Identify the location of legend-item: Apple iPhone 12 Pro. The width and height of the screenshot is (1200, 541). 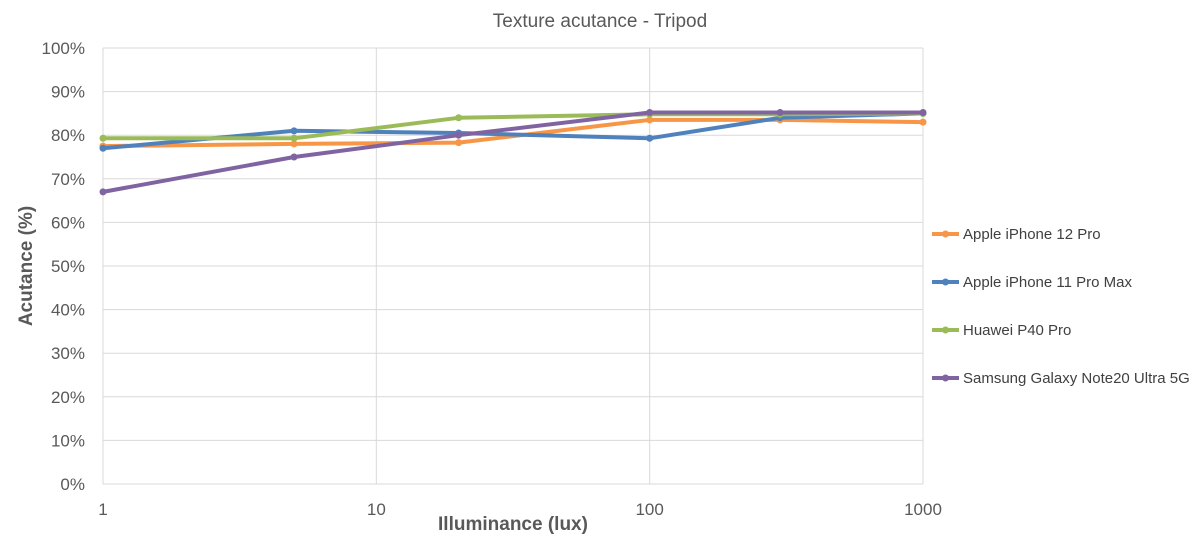
(1016, 234).